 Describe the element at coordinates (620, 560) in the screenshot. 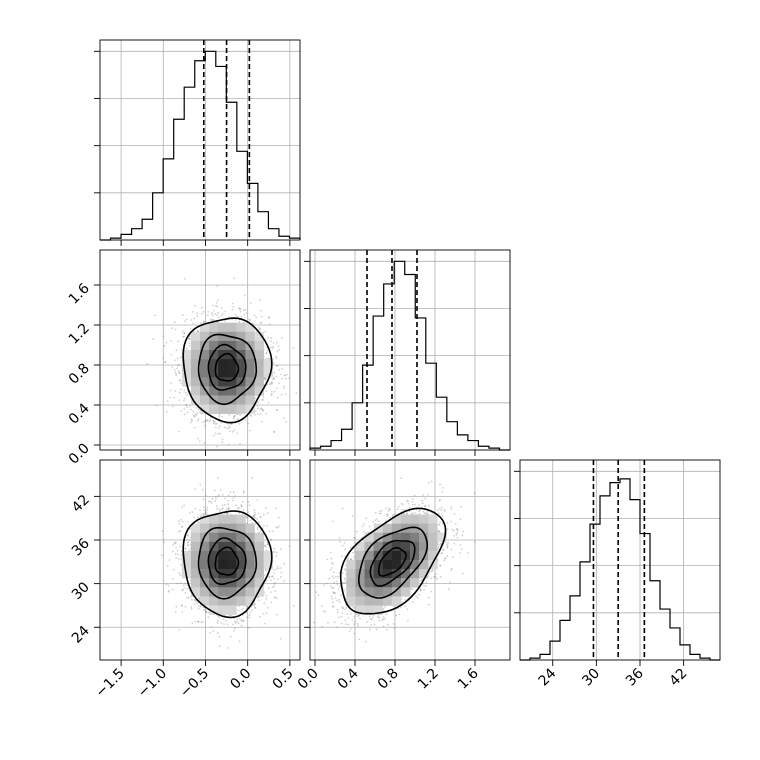

I see `panel-frame` at that location.